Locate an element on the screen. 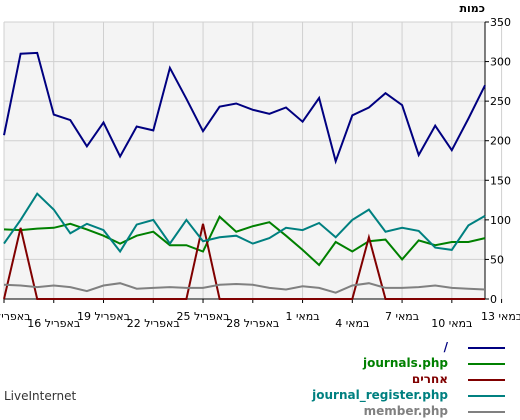 Image resolution: width=520 pixels, height=420 pixels. x-tick-label: 13 במאי is located at coordinates (500, 316).